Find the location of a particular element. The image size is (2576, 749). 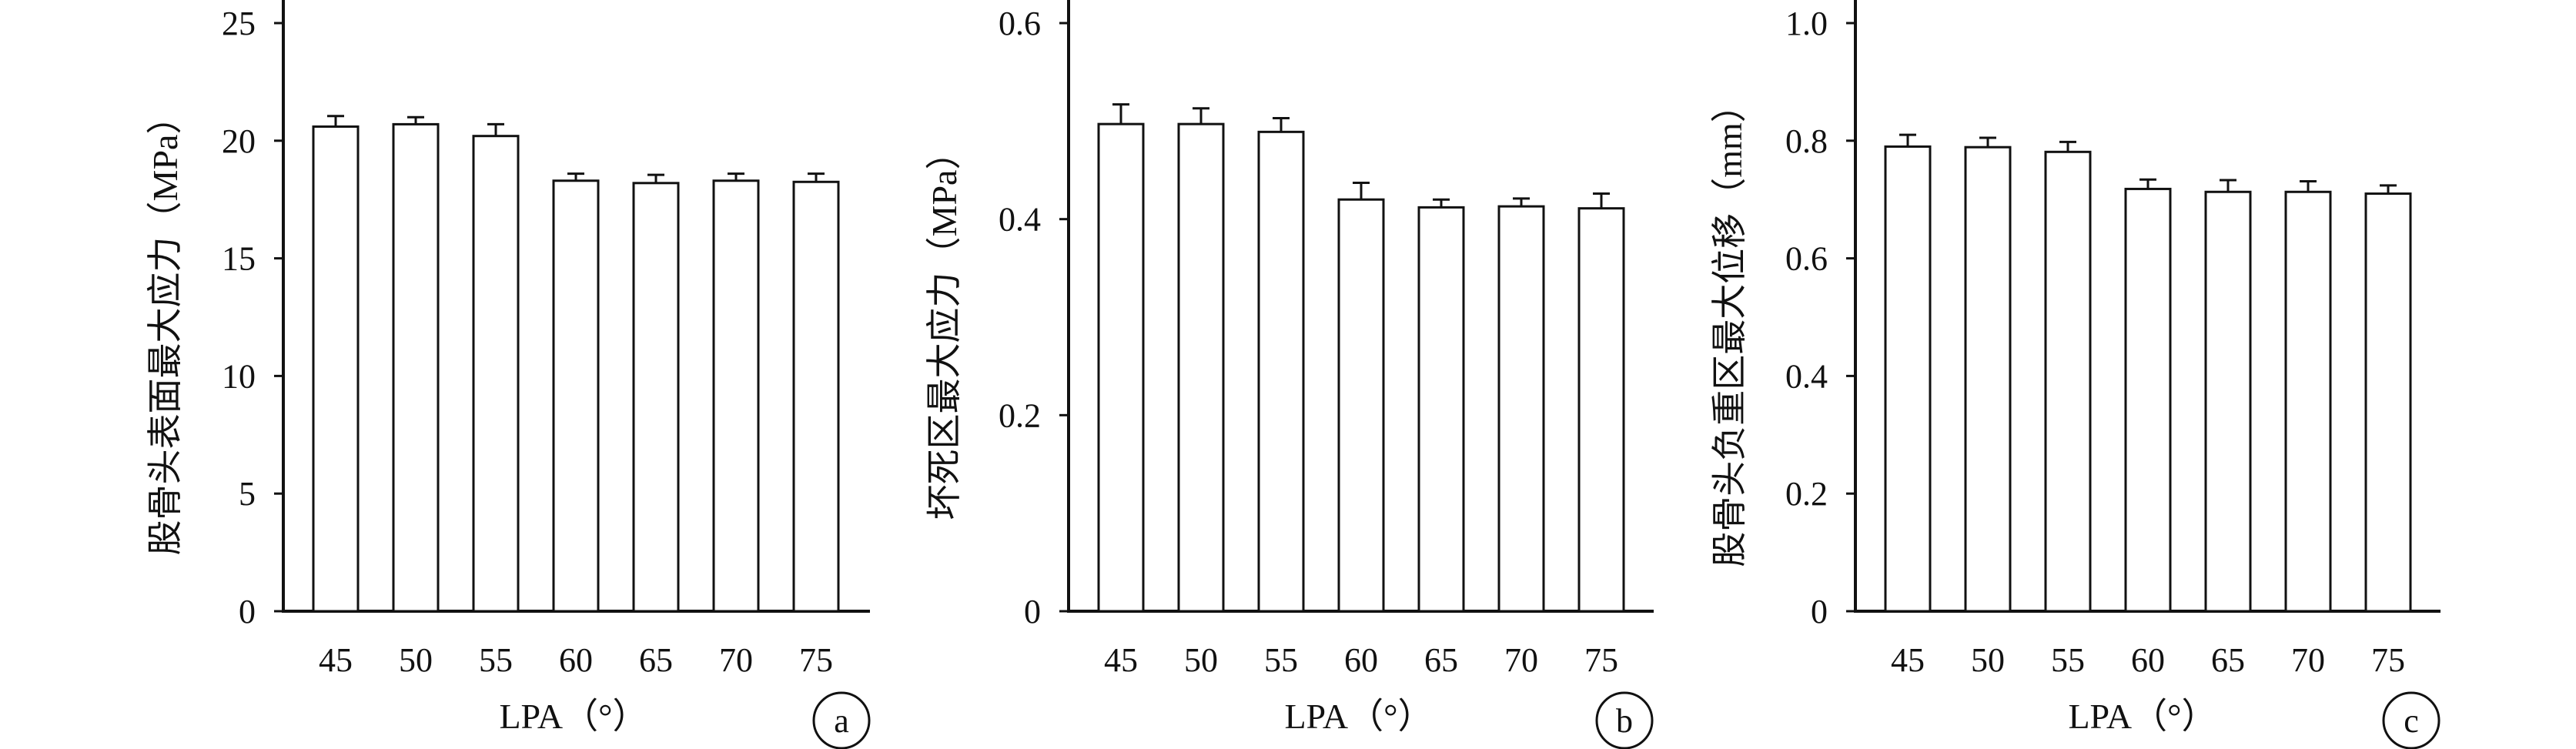

y-tick-label: 1.0 is located at coordinates (1807, 23).